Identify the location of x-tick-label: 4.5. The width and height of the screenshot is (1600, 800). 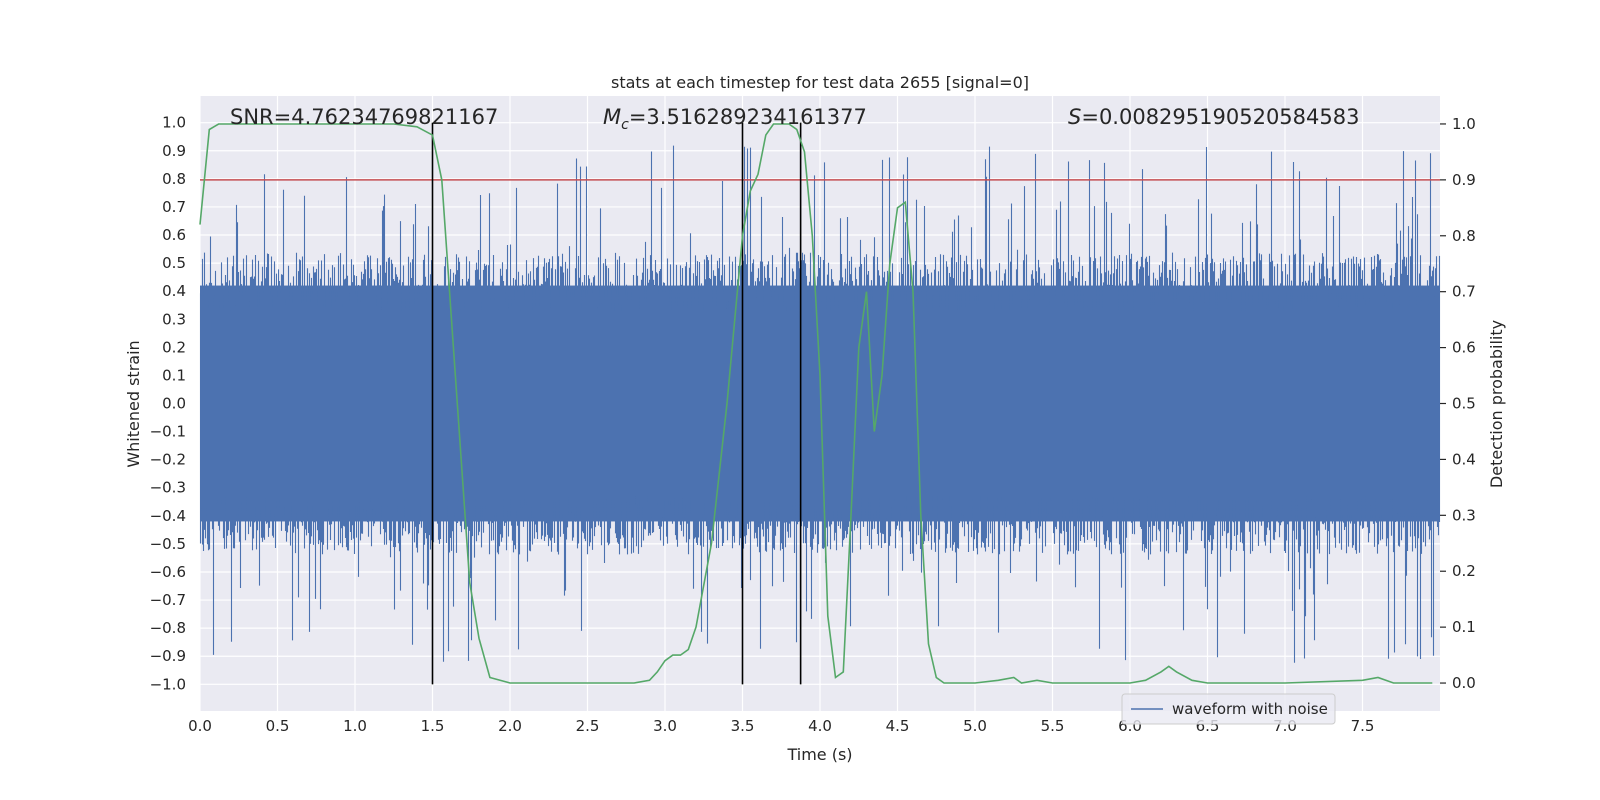
(898, 726).